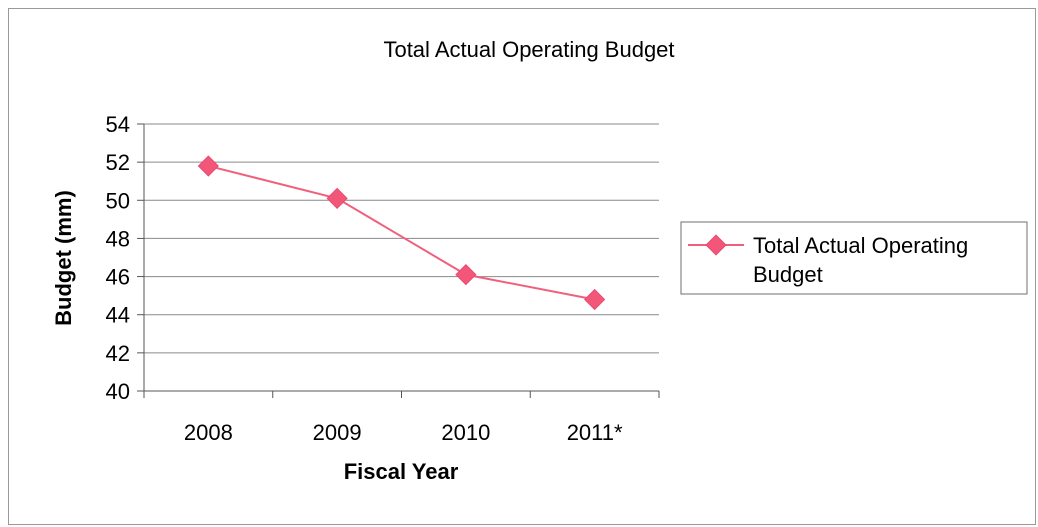 The image size is (1038, 527). I want to click on legend: Total Actual Operating Budget, so click(854, 258).